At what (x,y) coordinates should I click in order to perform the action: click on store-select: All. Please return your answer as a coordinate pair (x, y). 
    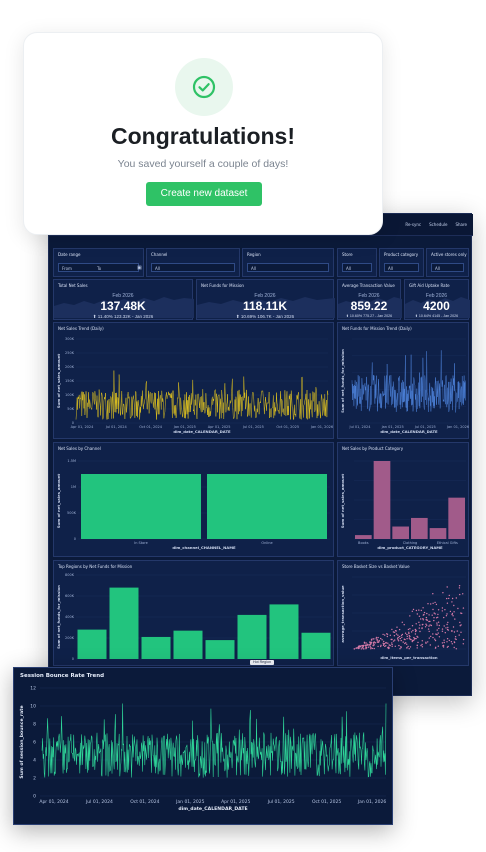
    Looking at the image, I should click on (357, 267).